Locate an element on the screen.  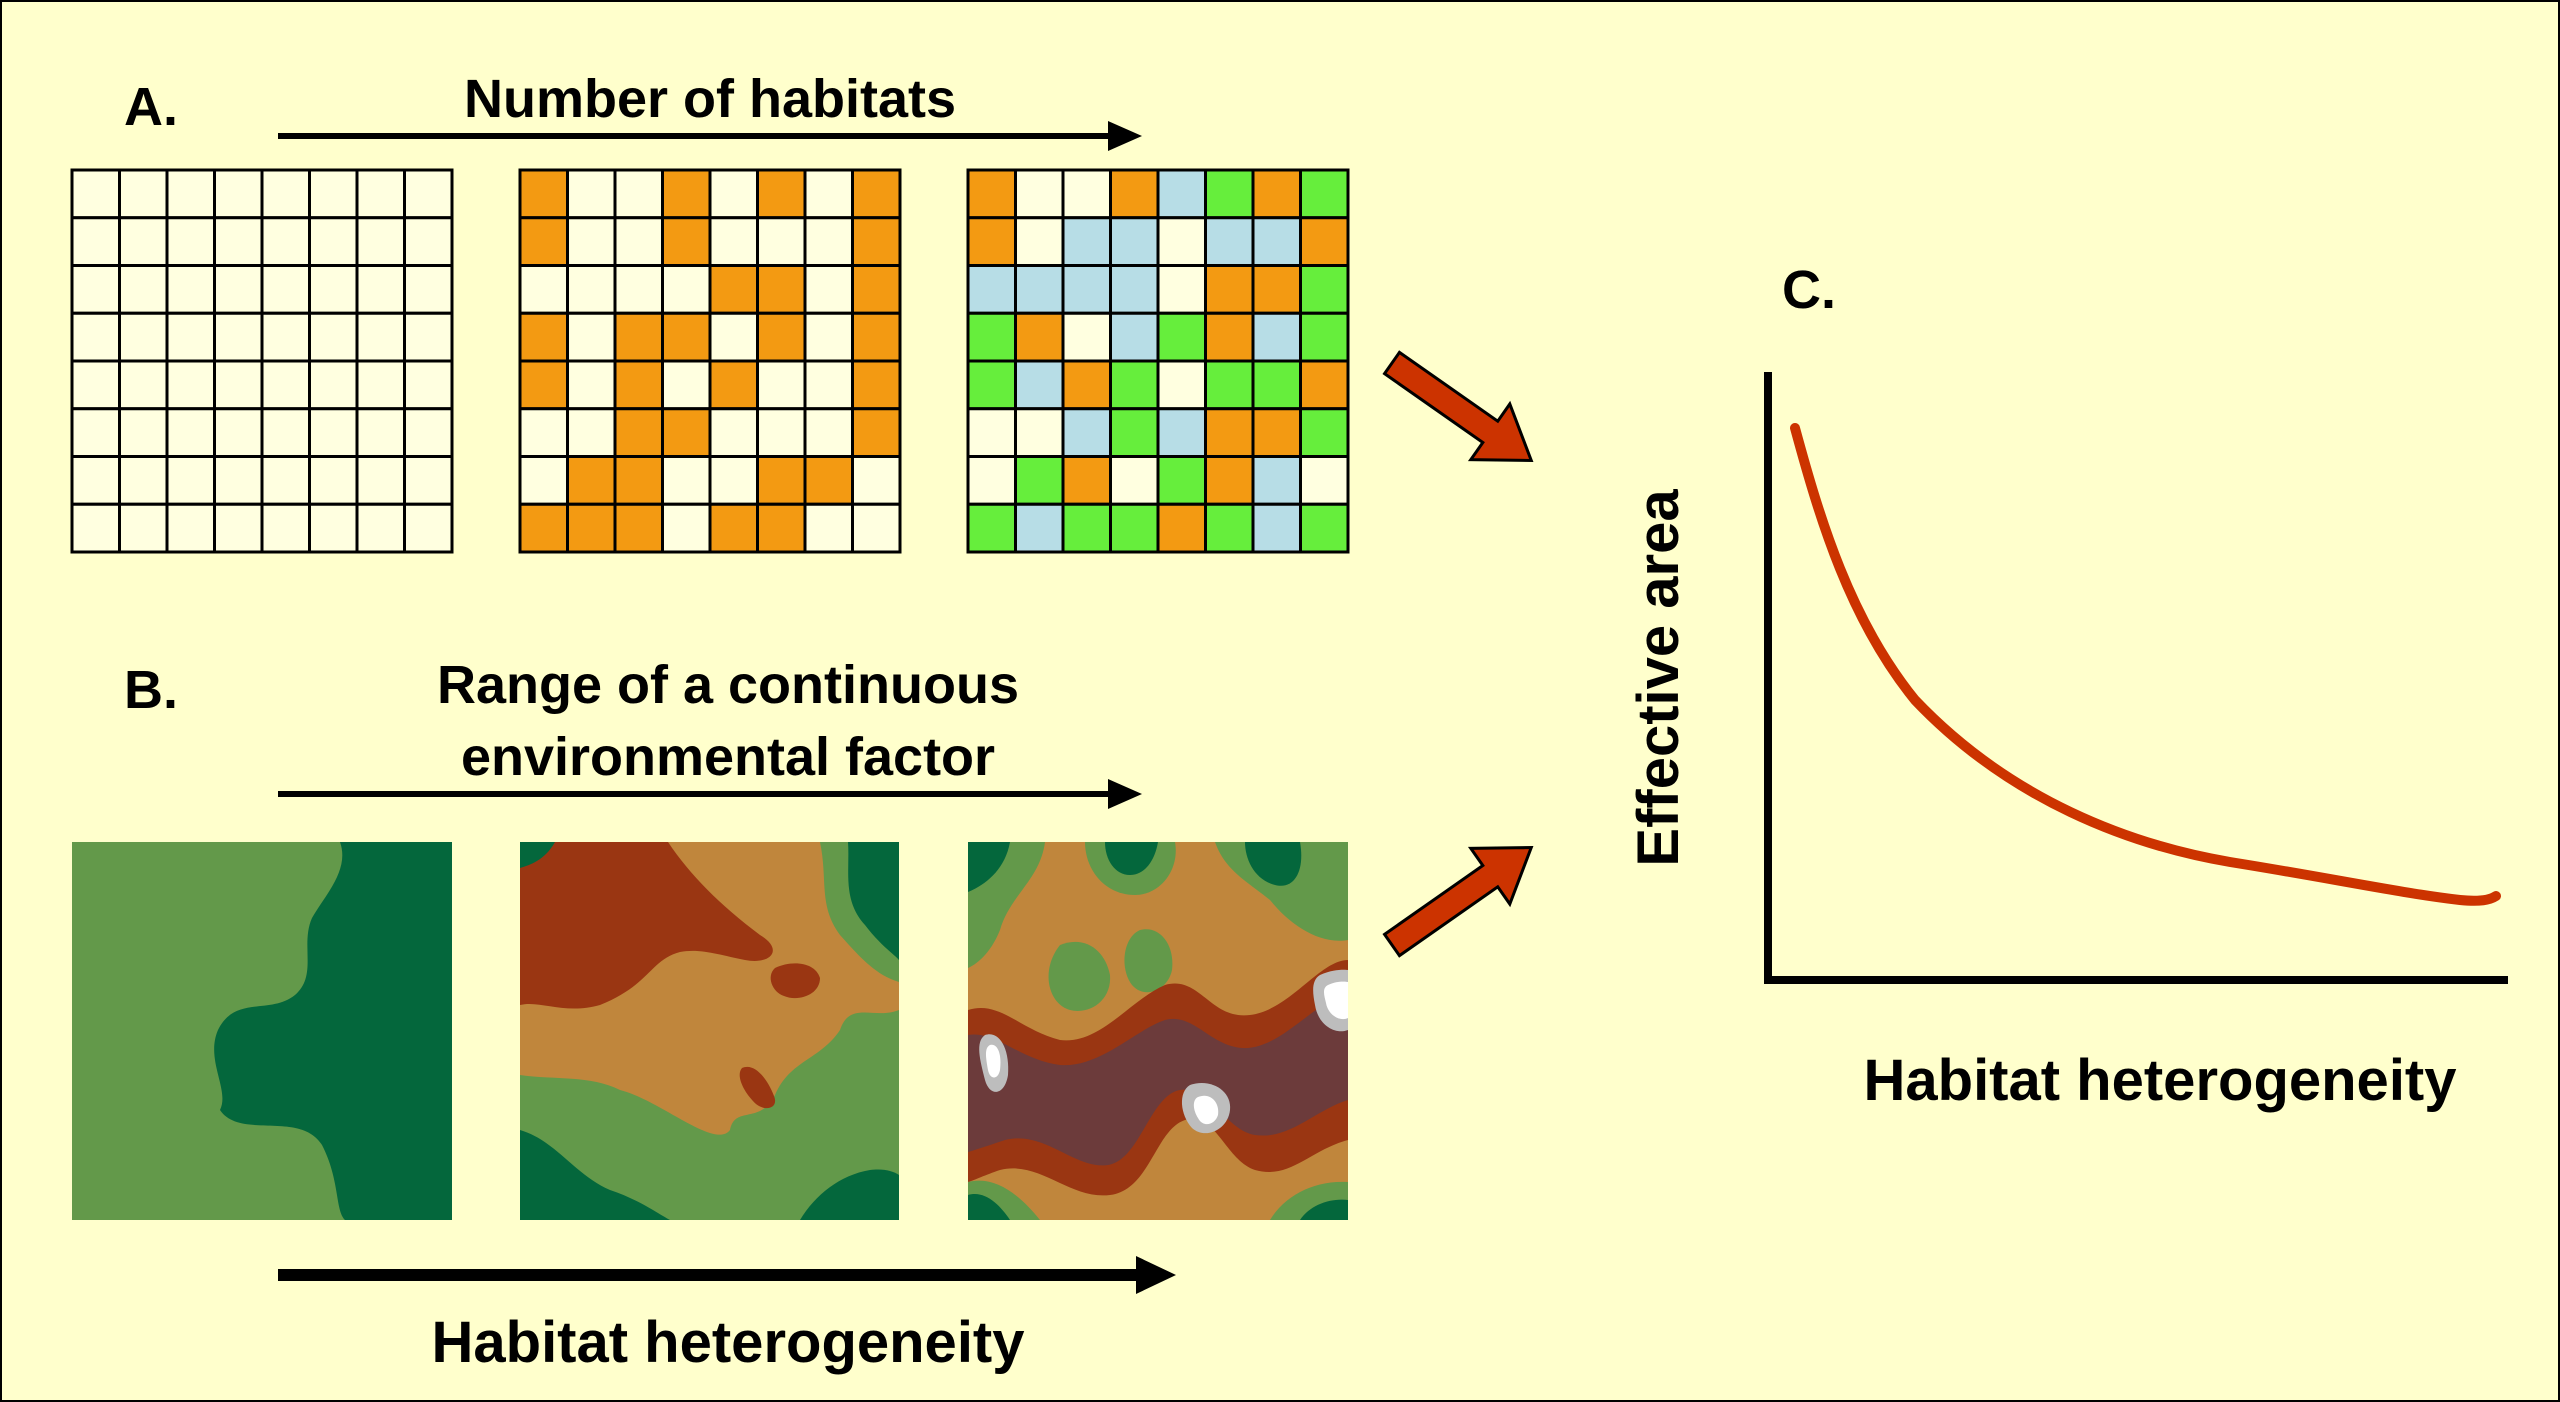
effective-area-curve is located at coordinates (2145, 664).